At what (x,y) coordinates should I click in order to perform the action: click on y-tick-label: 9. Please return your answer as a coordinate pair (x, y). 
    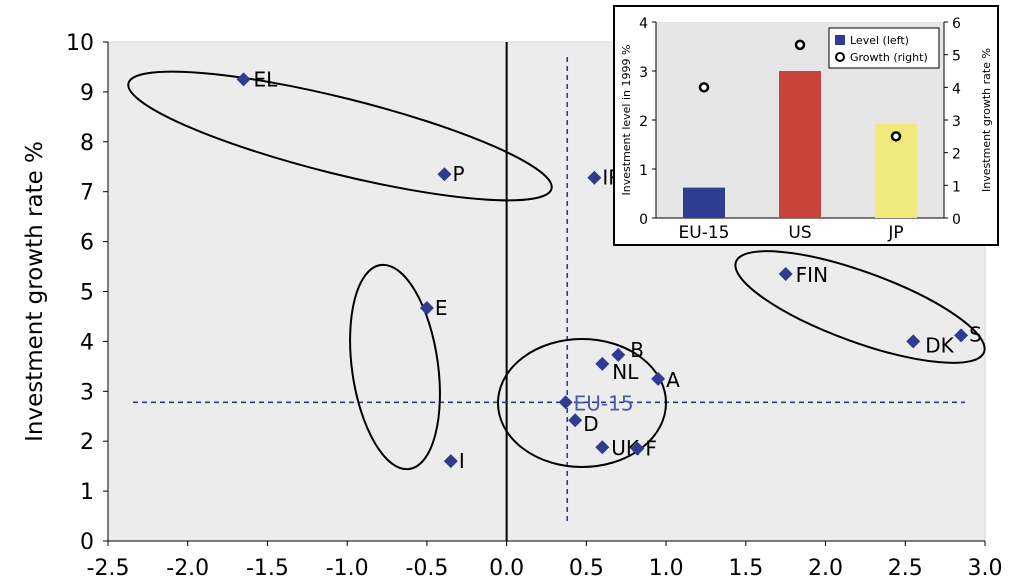
    Looking at the image, I should click on (87, 93).